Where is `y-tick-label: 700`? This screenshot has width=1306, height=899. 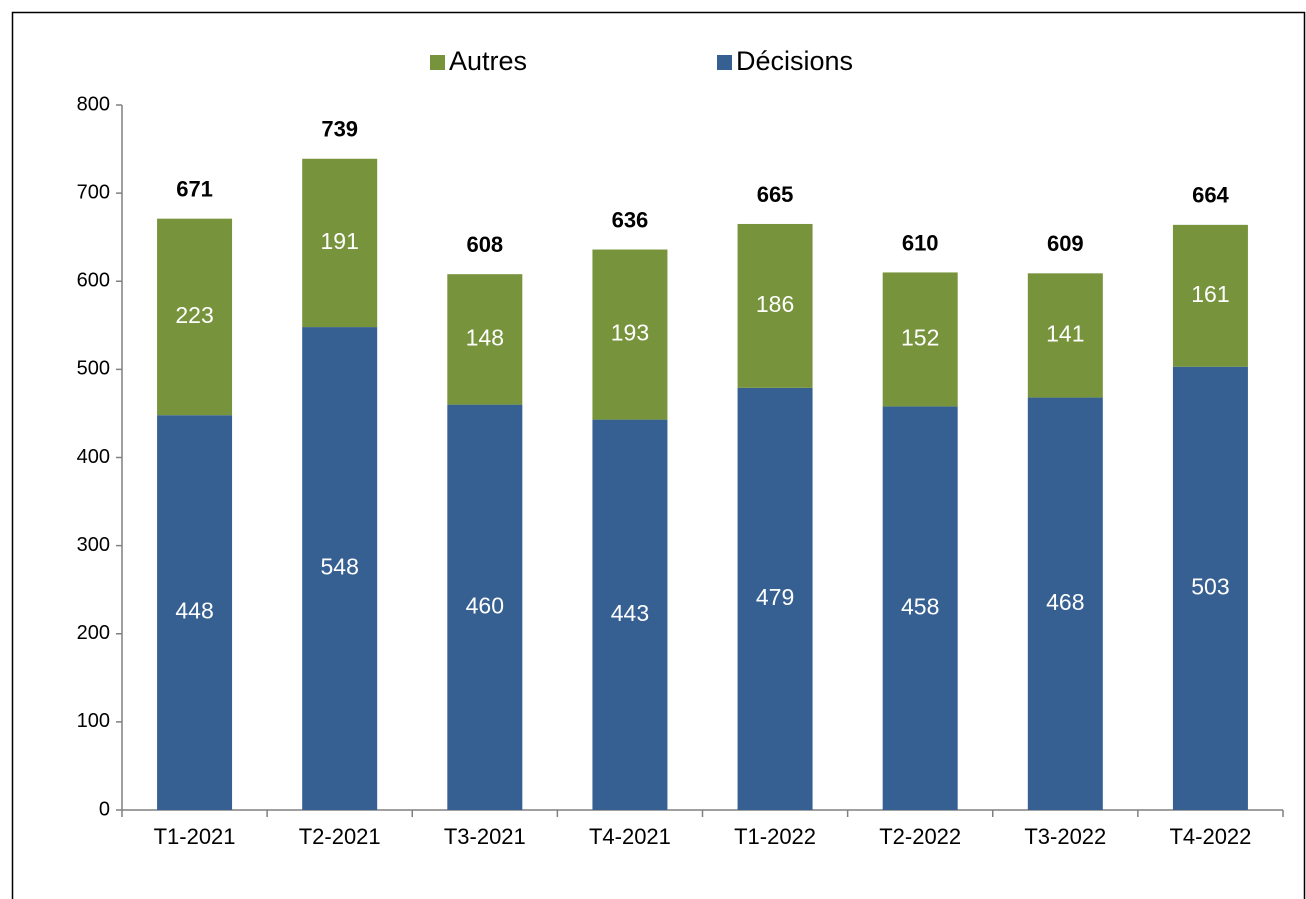
y-tick-label: 700 is located at coordinates (93, 192).